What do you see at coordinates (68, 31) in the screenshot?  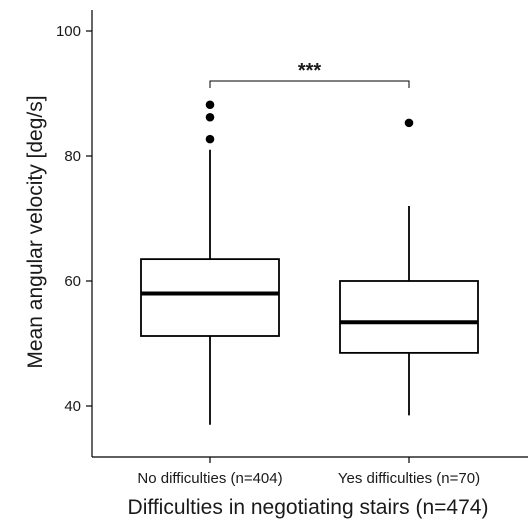 I see `y-tick-label: 100` at bounding box center [68, 31].